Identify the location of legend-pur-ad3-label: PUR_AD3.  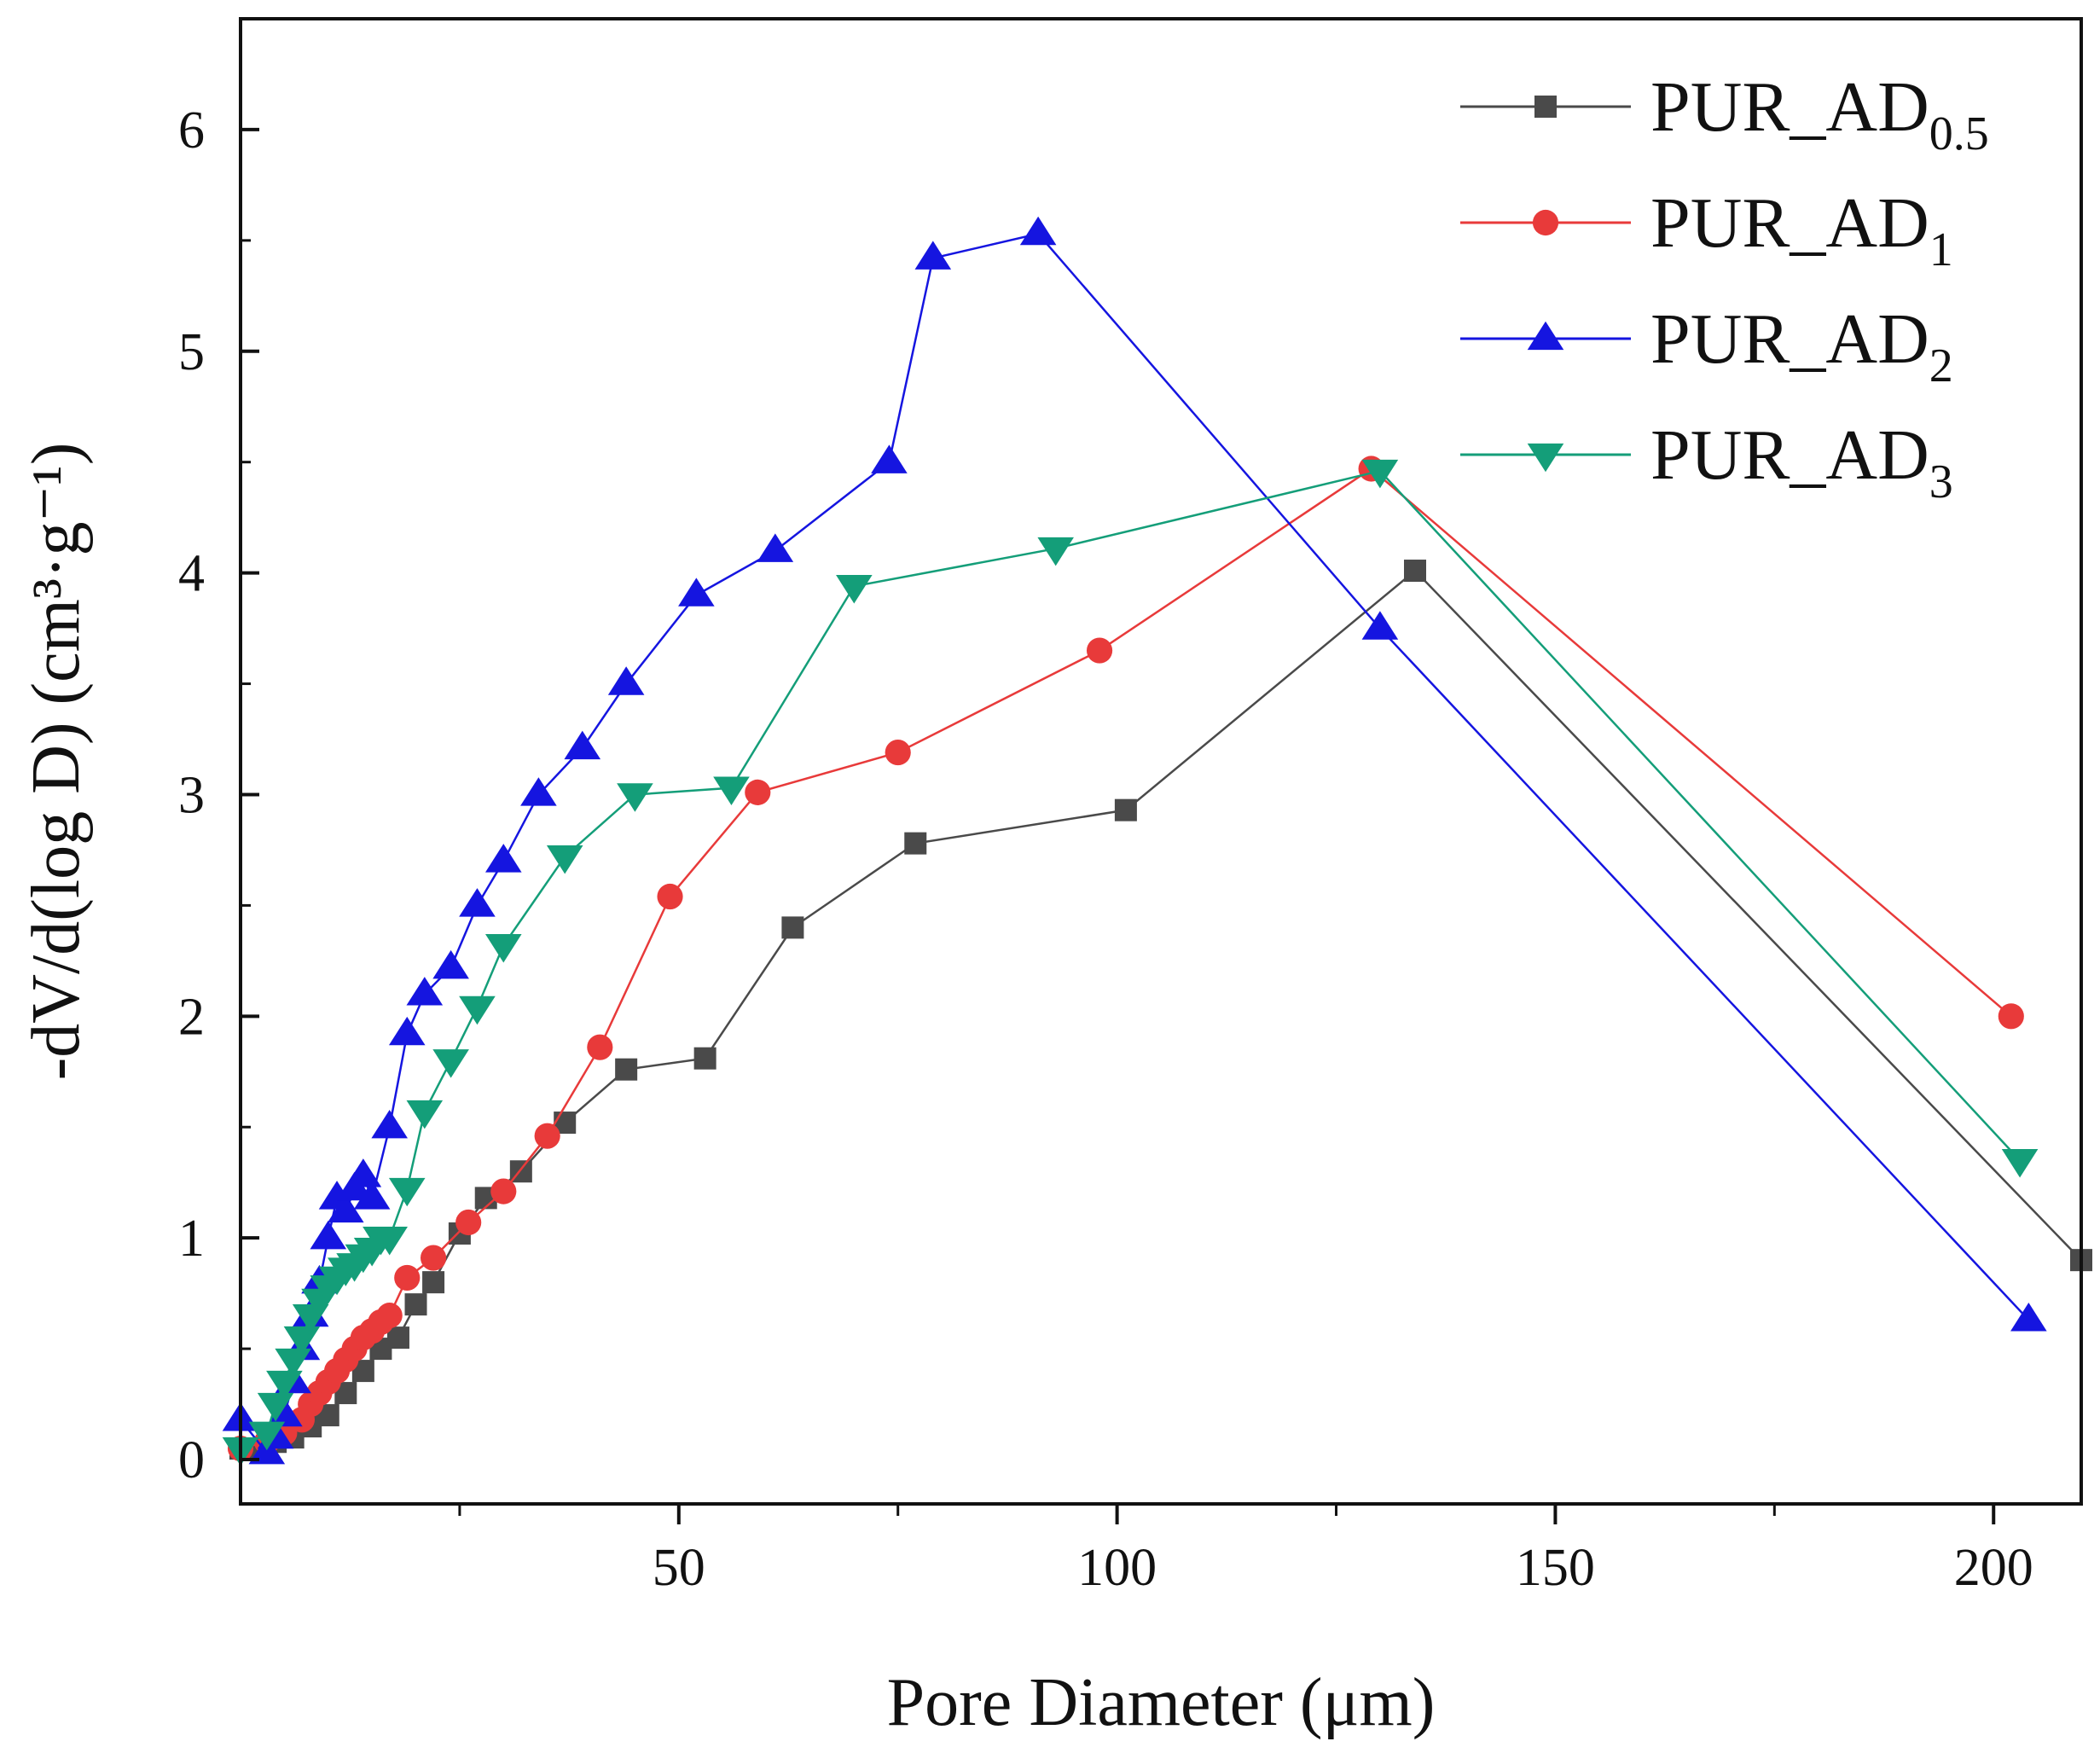
(1801, 462).